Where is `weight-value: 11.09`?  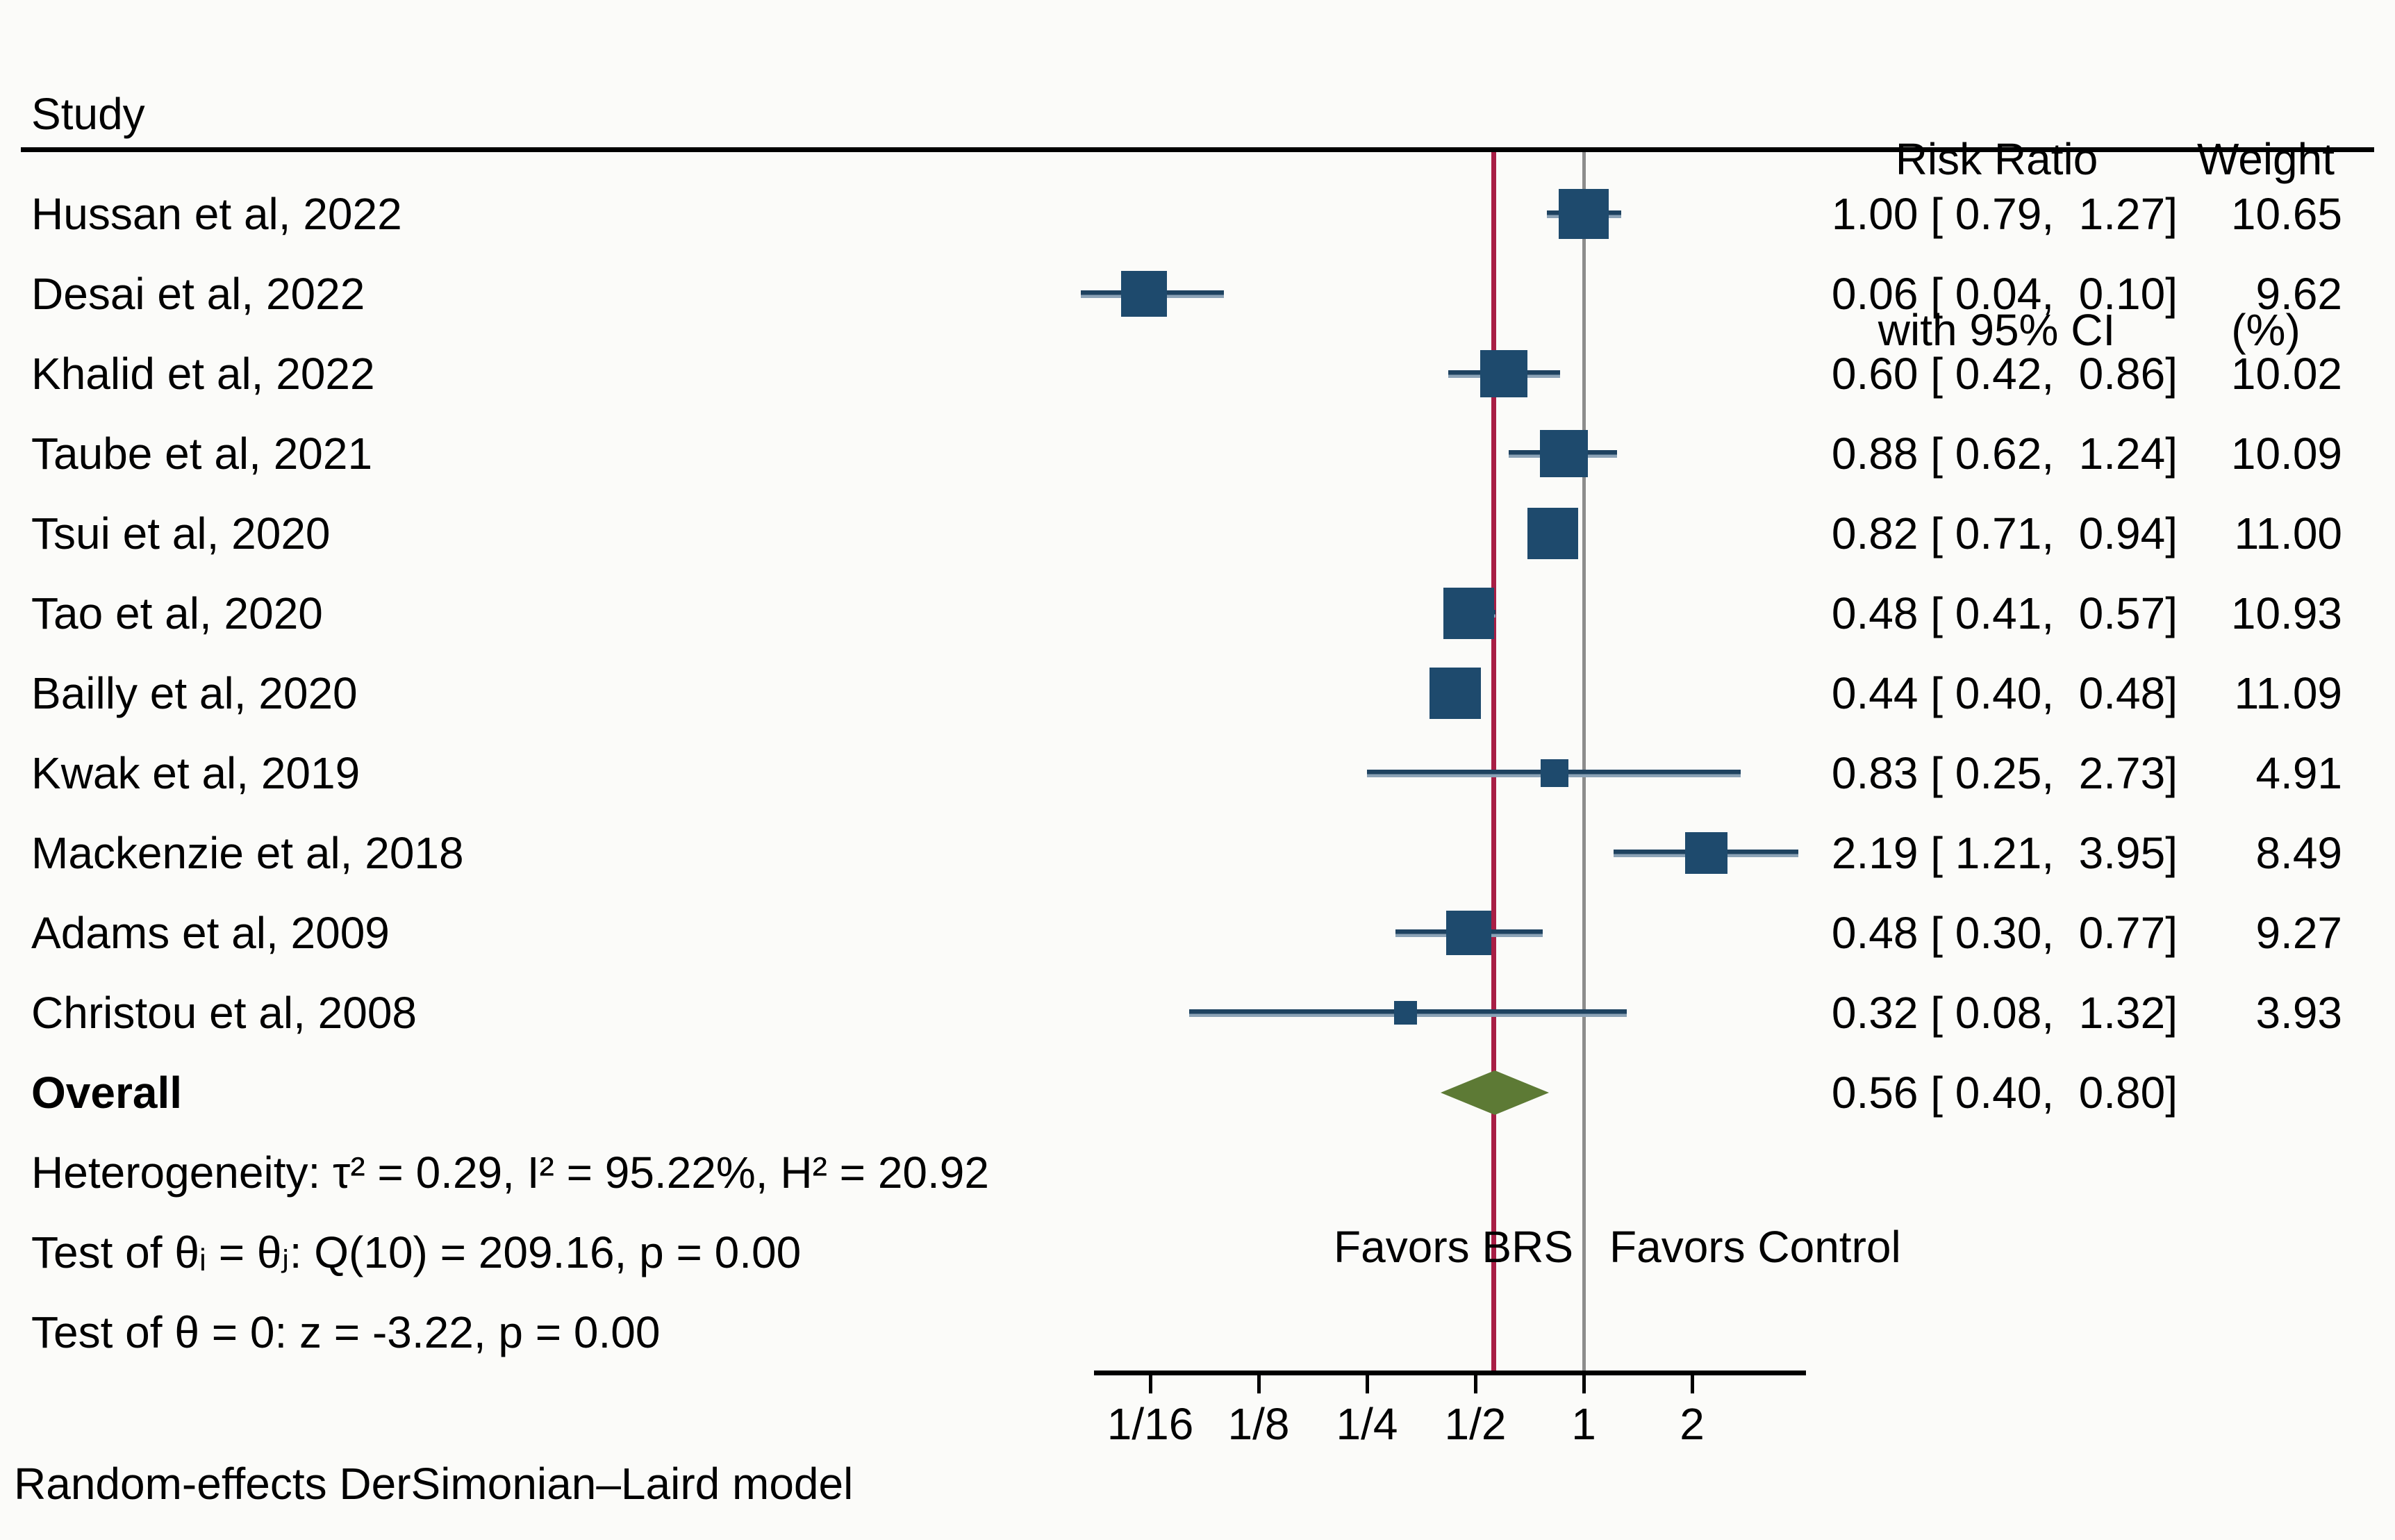 weight-value: 11.09 is located at coordinates (2288, 693).